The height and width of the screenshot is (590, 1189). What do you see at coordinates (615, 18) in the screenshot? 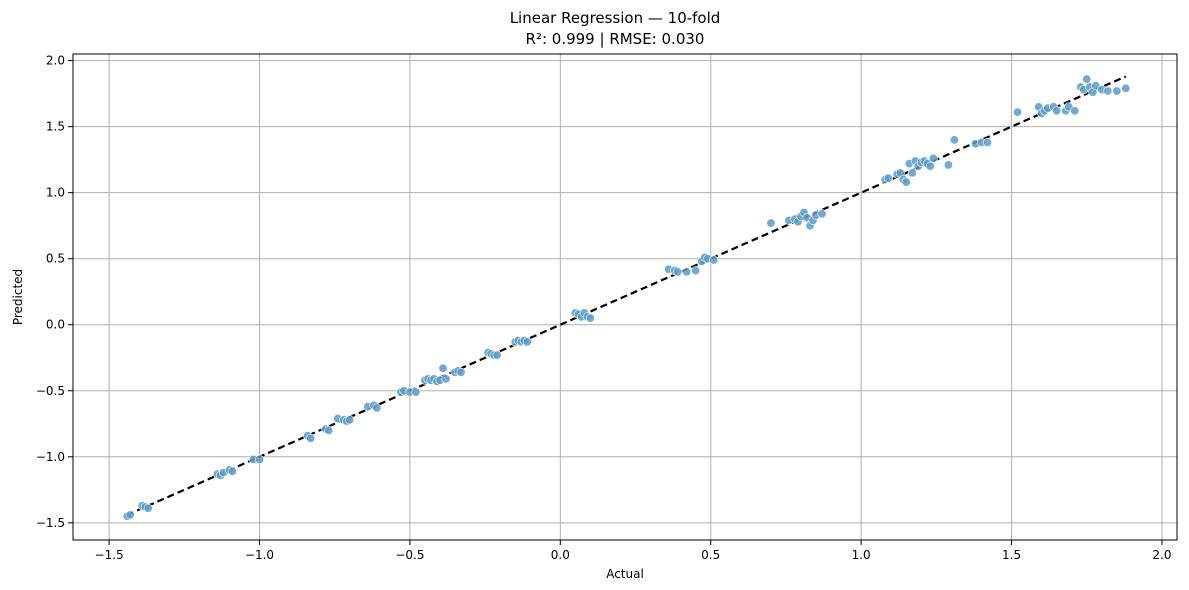
I see `chart-title: Linear Regression — 10-fold` at bounding box center [615, 18].